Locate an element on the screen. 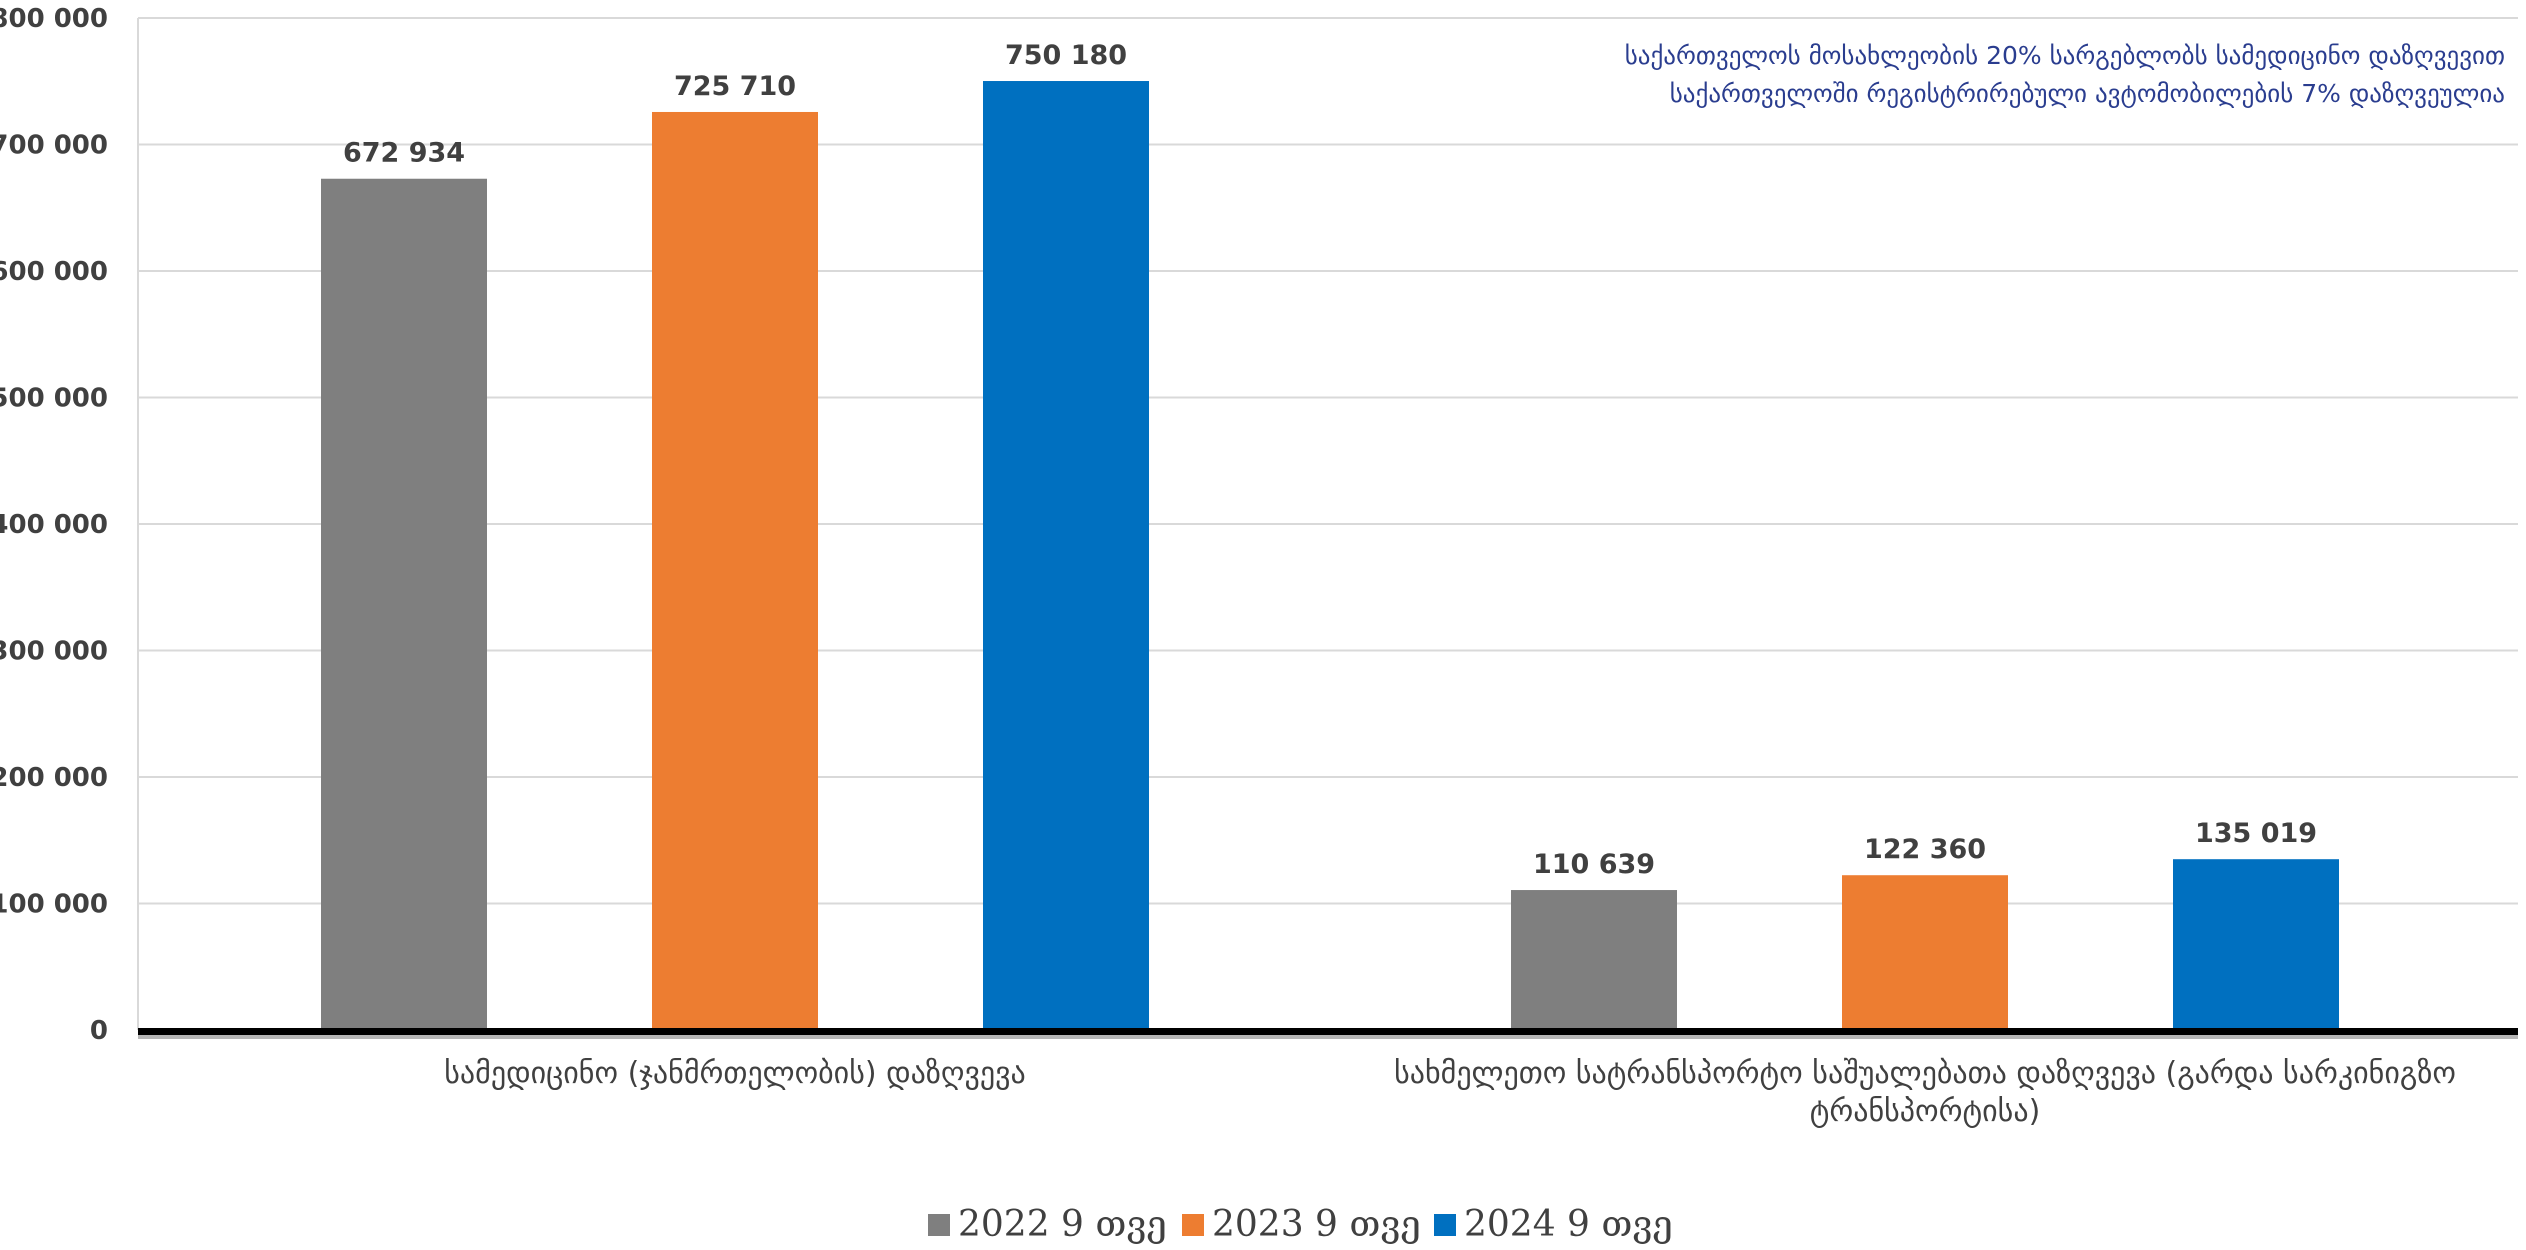 The image size is (2526, 1250). data-label: 725 710 is located at coordinates (735, 86).